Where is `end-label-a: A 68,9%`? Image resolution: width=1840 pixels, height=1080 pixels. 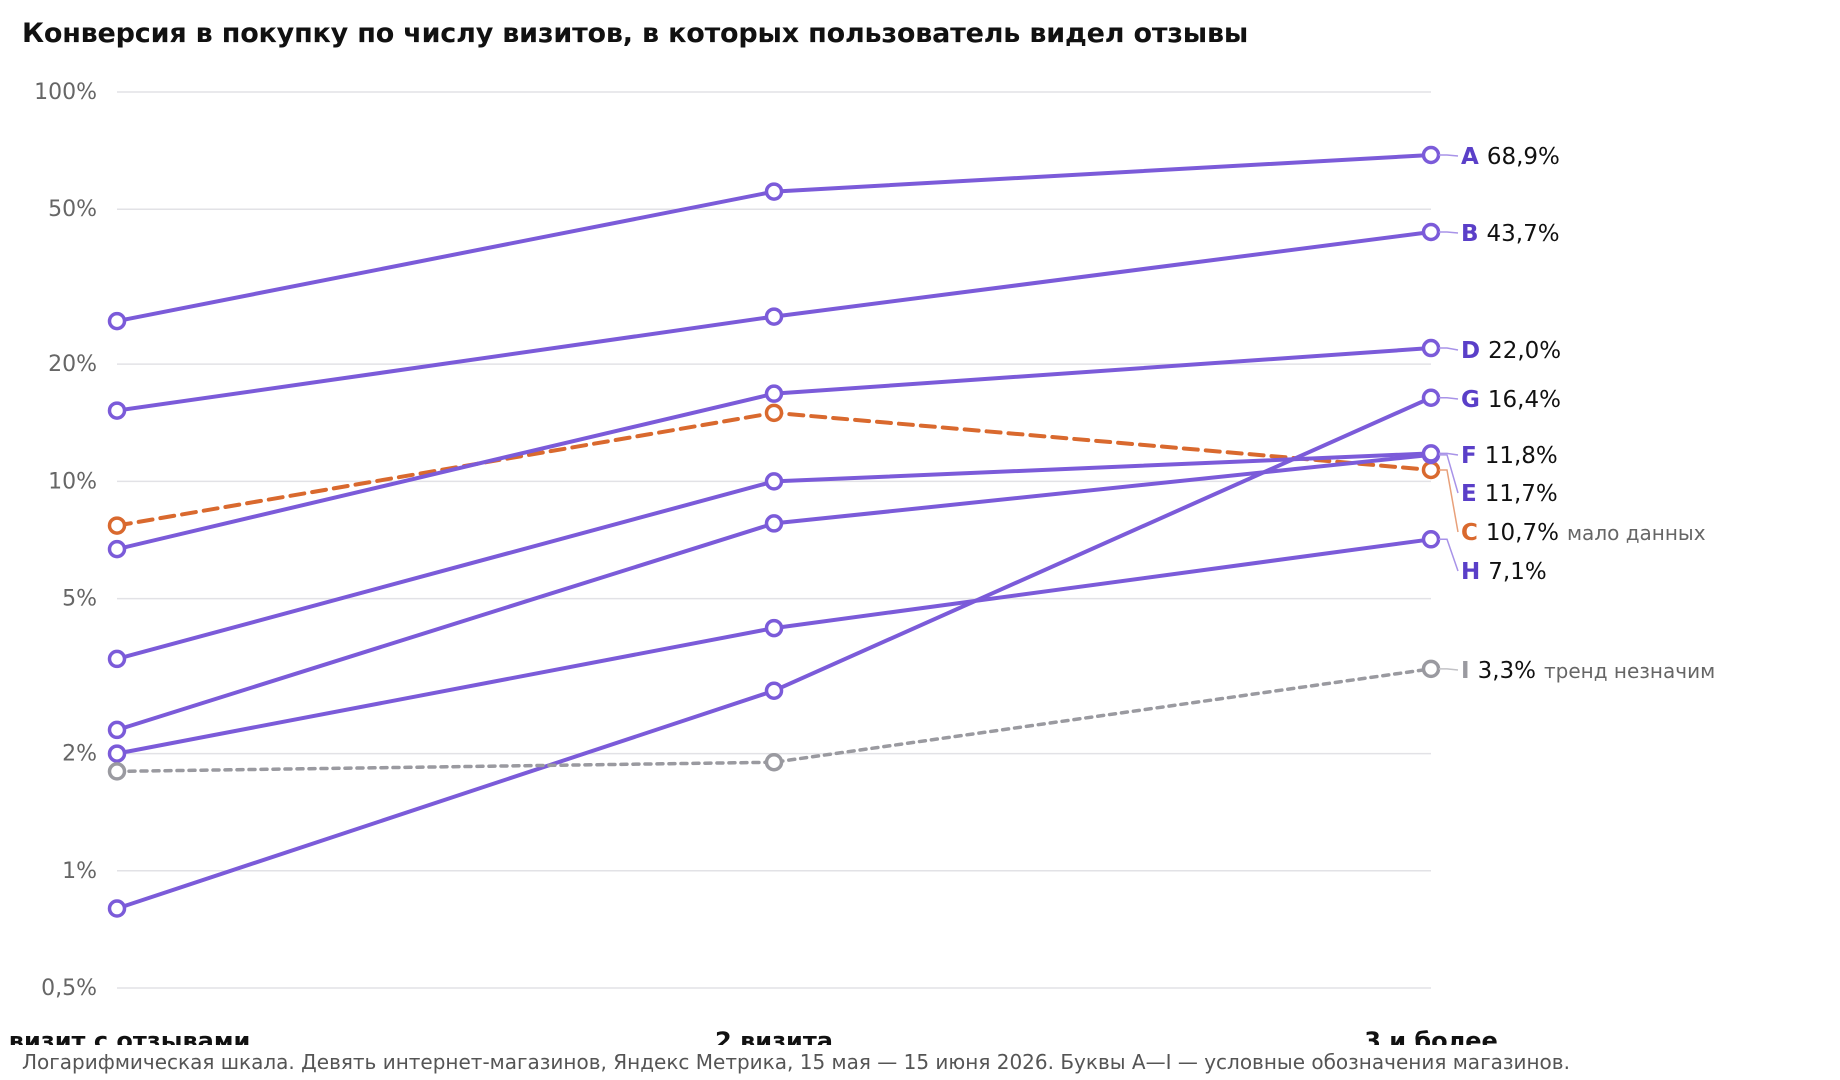
end-label-a: A 68,9% is located at coordinates (1510, 157).